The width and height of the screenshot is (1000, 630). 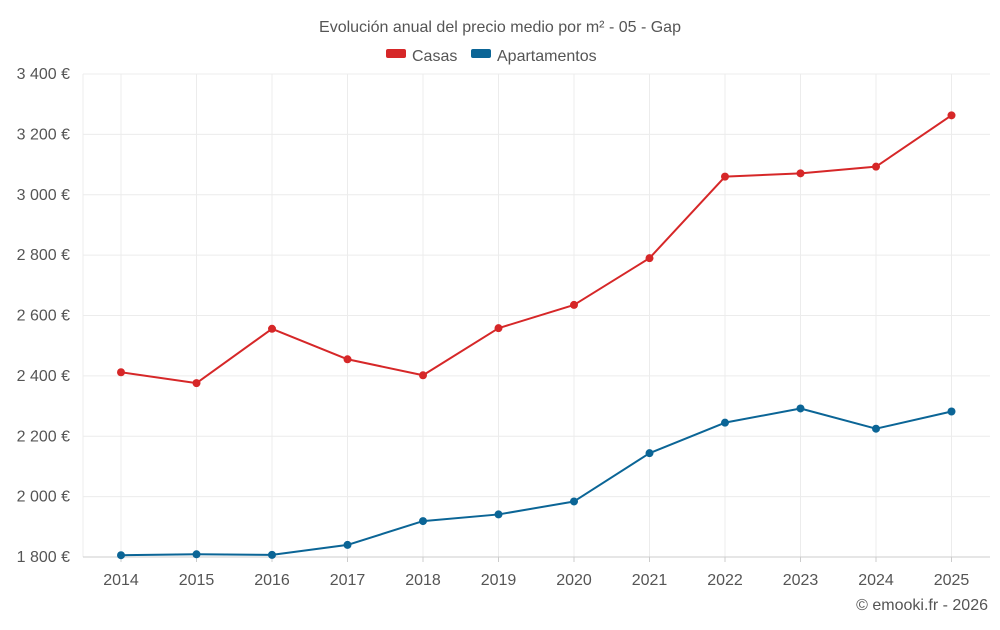 What do you see at coordinates (725, 580) in the screenshot?
I see `x-tick-label: 2022` at bounding box center [725, 580].